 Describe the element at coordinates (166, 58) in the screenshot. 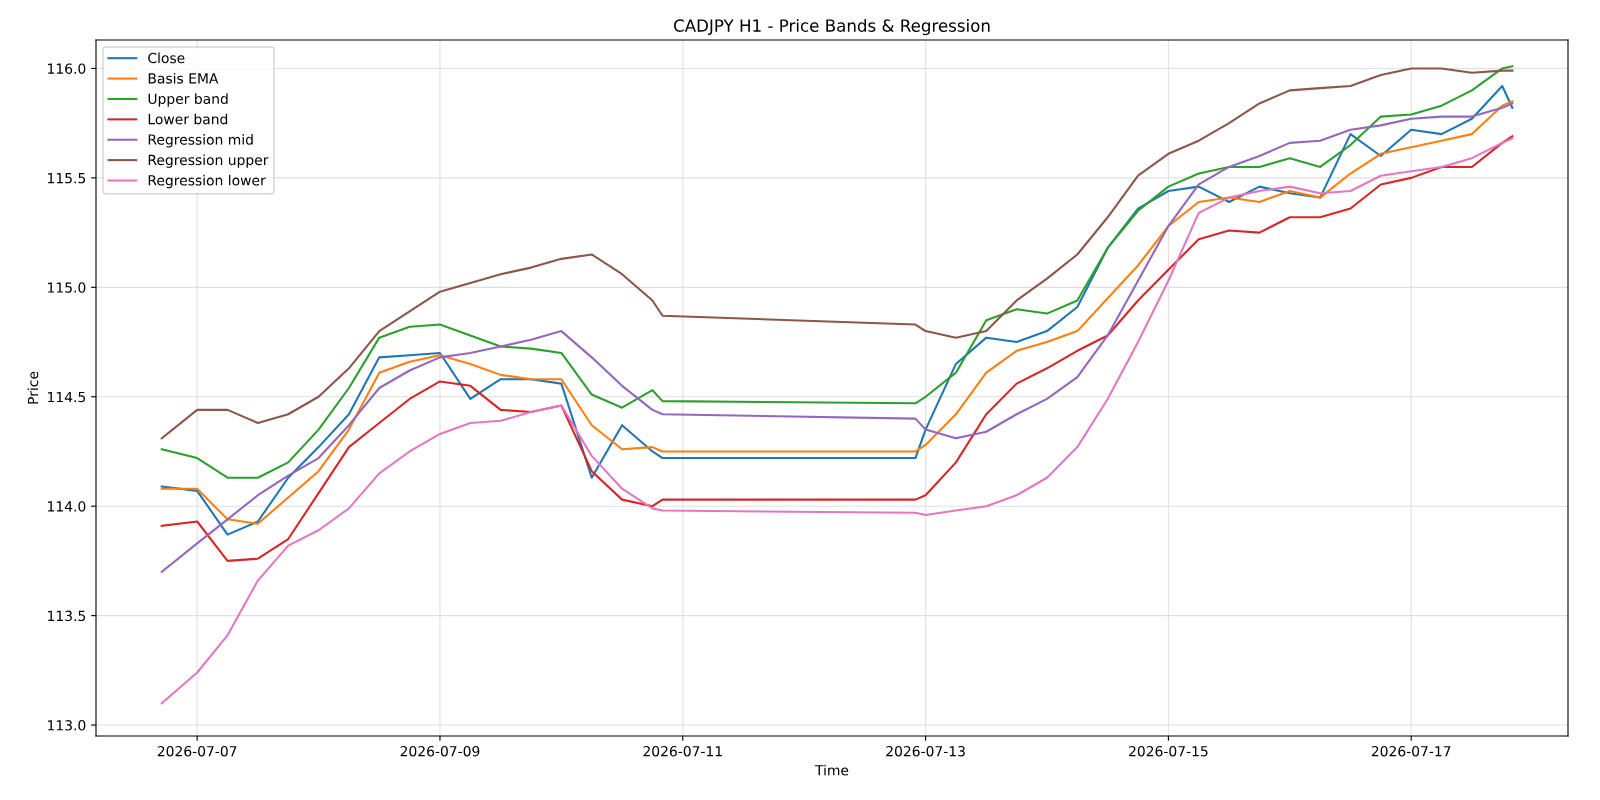

I see `legend-label: Close` at that location.